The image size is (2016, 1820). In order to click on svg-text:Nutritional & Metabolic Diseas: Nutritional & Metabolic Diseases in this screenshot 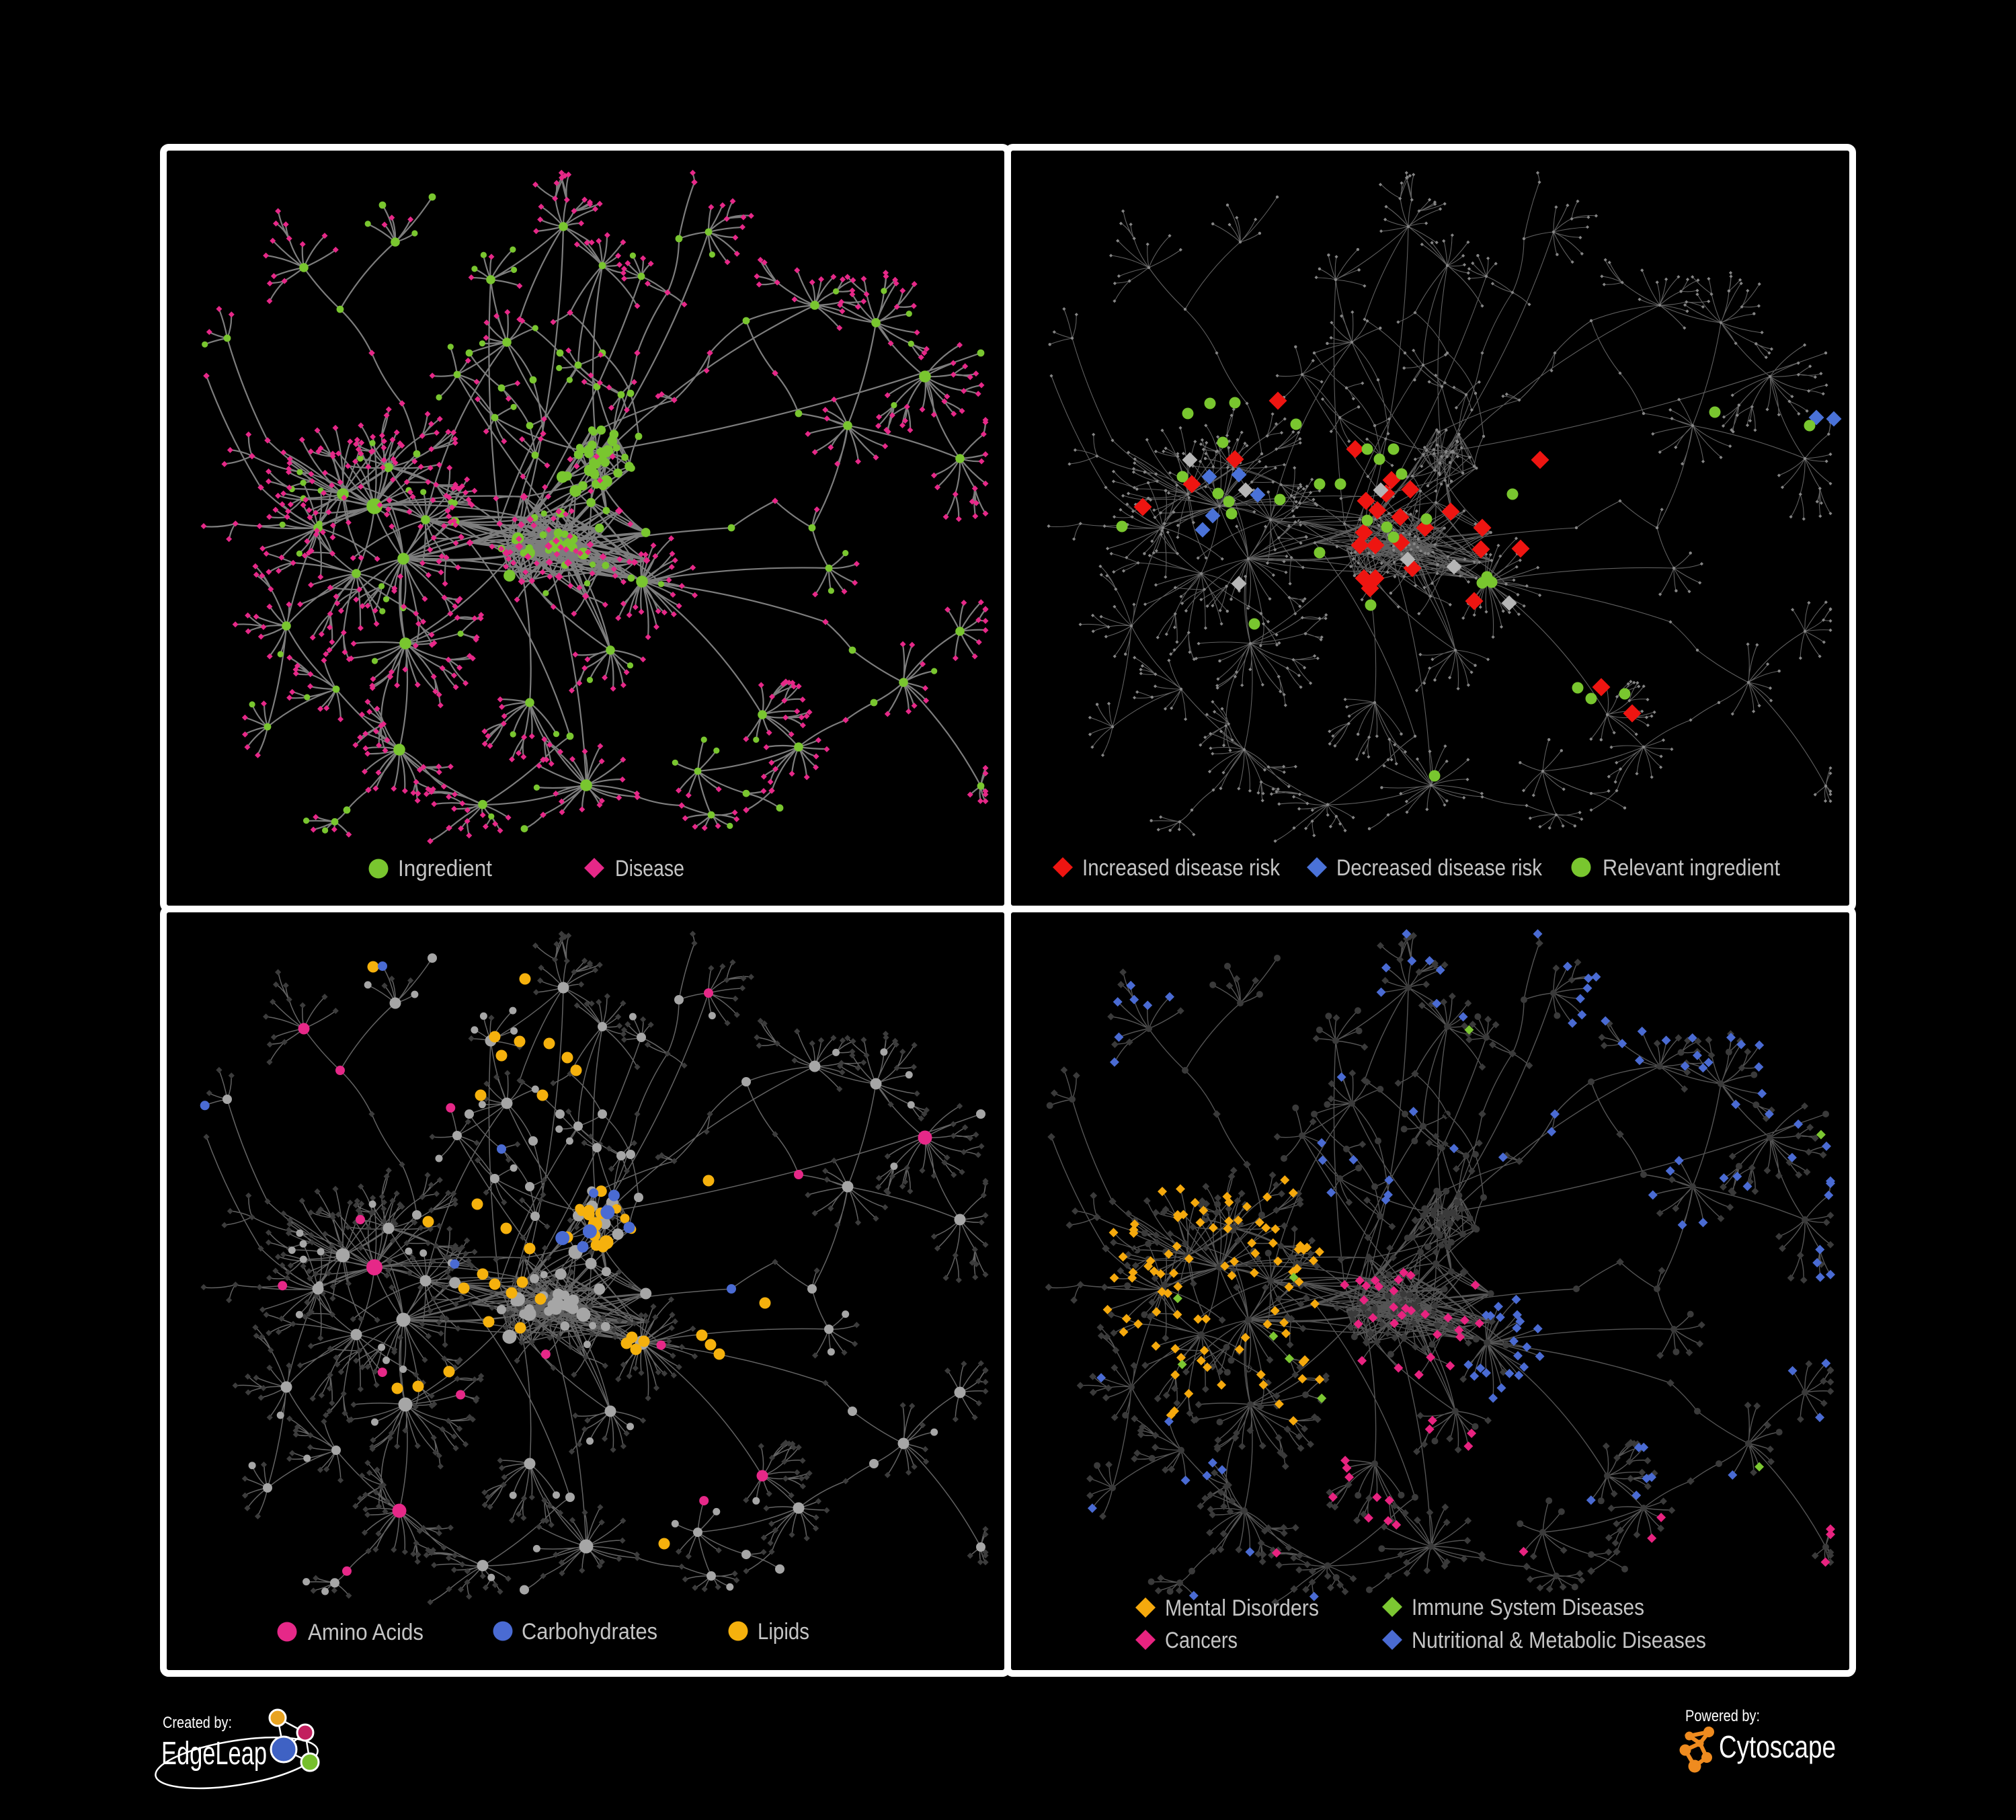, I will do `click(1559, 1640)`.